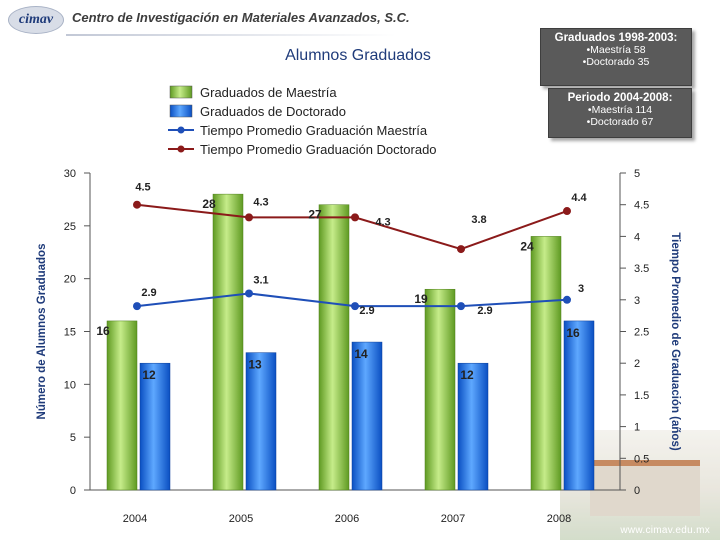  Describe the element at coordinates (318, 149) in the screenshot. I see `legend-label: Tiempo Promedio Graduación Doctorado` at that location.